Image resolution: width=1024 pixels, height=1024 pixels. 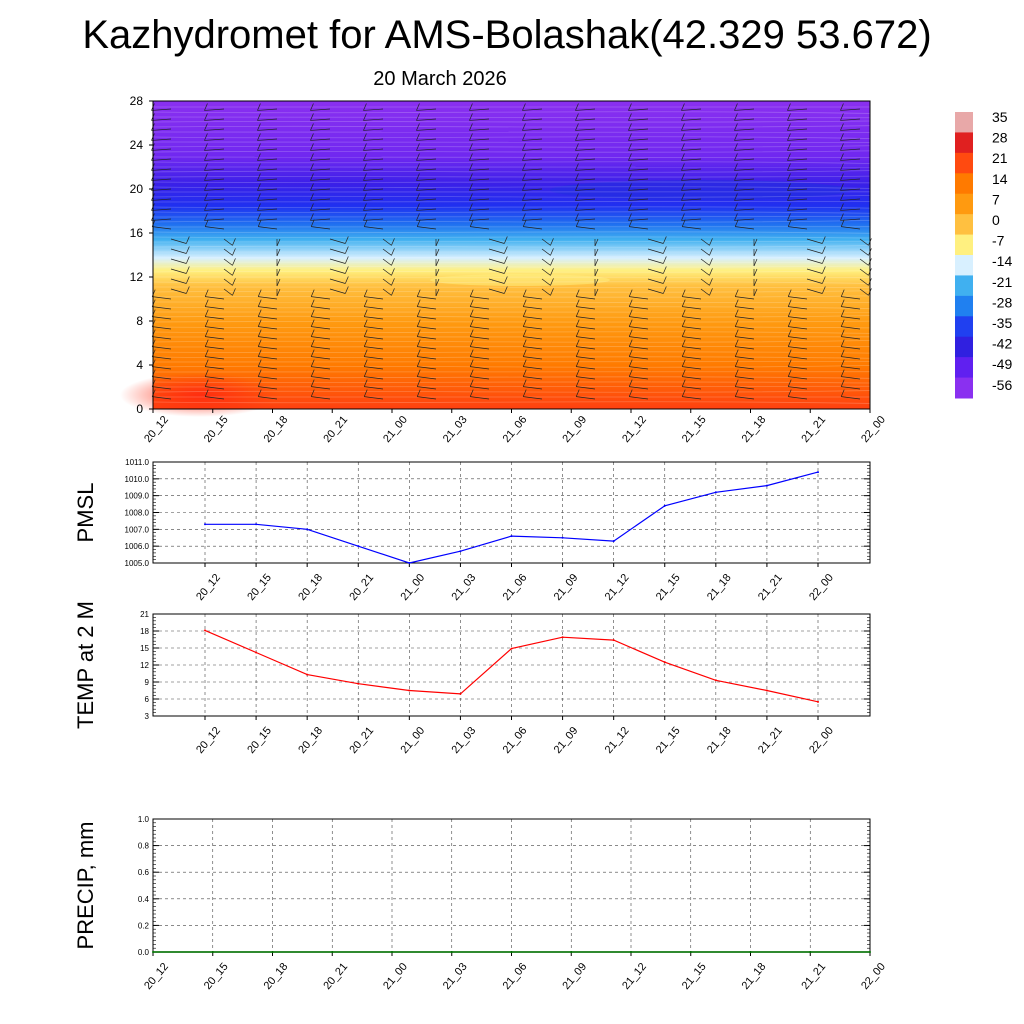 What do you see at coordinates (515, 976) in the screenshot?
I see `x-tick-label: 21_06` at bounding box center [515, 976].